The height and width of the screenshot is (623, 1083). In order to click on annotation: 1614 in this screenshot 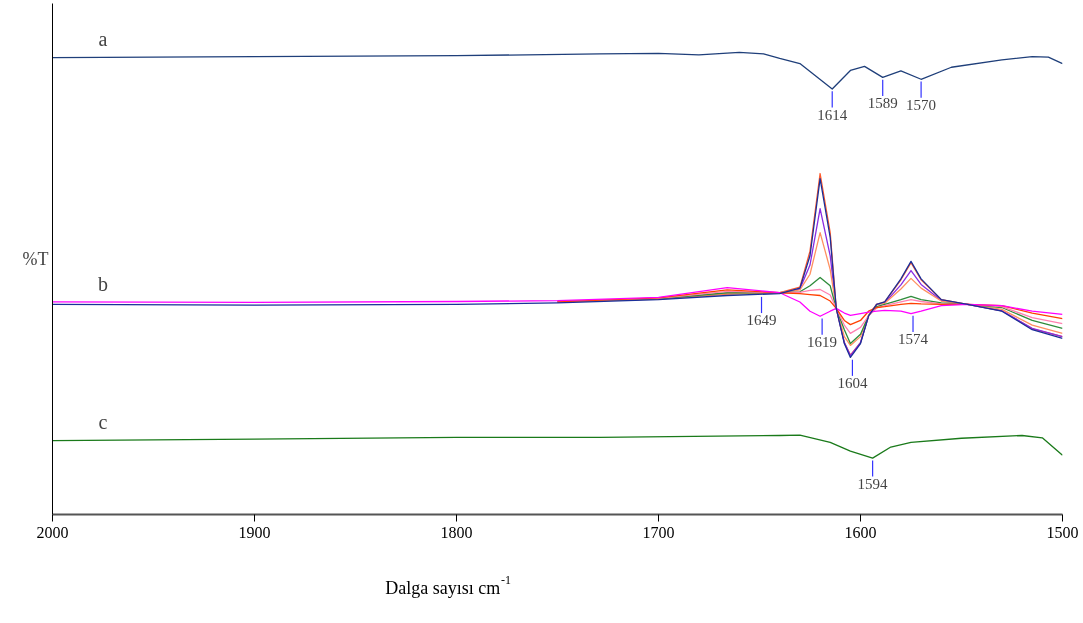, I will do `click(832, 114)`.